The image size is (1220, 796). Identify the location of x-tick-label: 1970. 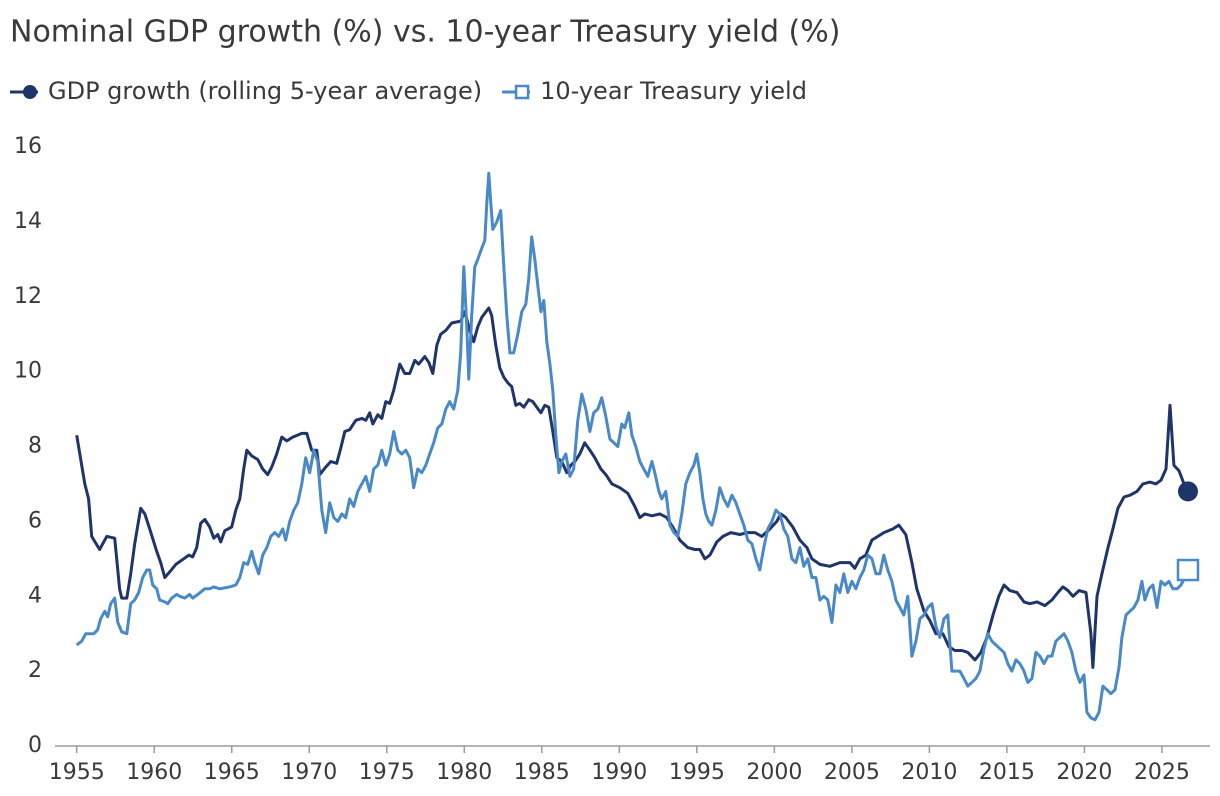
(309, 772).